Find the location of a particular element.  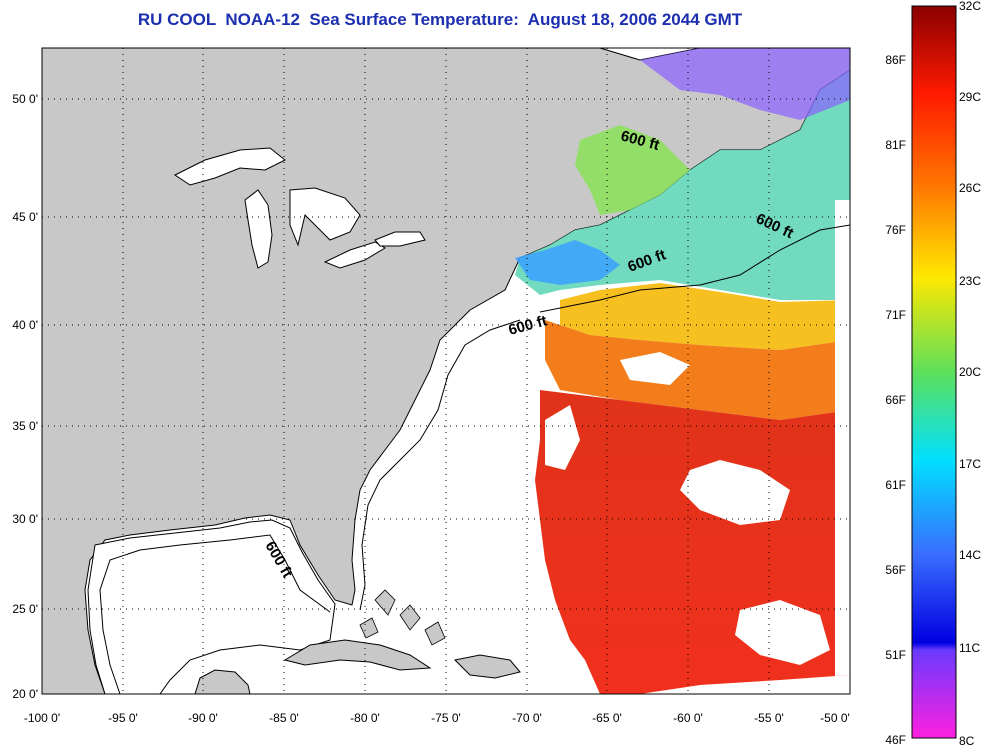

fahrenheit-label: 71F is located at coordinates (895, 315).